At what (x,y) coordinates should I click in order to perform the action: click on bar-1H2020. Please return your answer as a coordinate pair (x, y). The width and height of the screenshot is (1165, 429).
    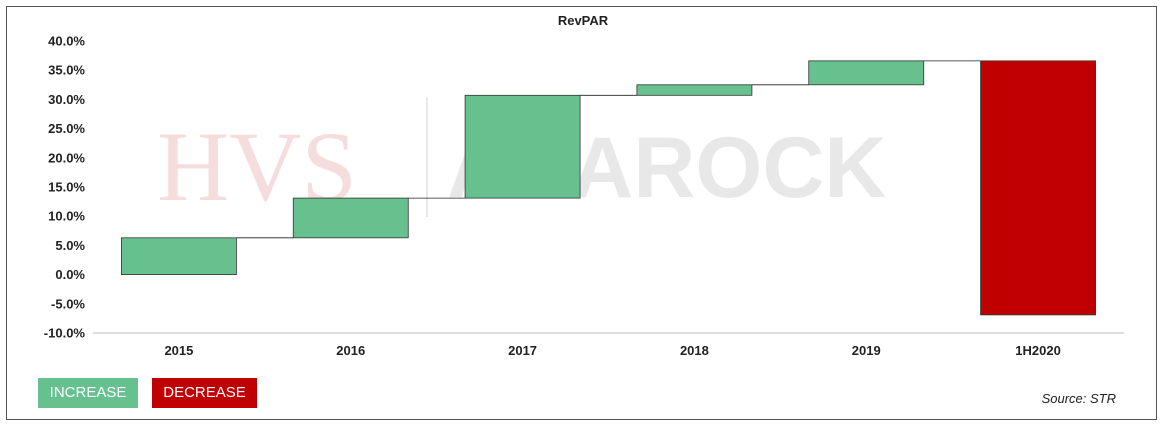
    Looking at the image, I should click on (1038, 188).